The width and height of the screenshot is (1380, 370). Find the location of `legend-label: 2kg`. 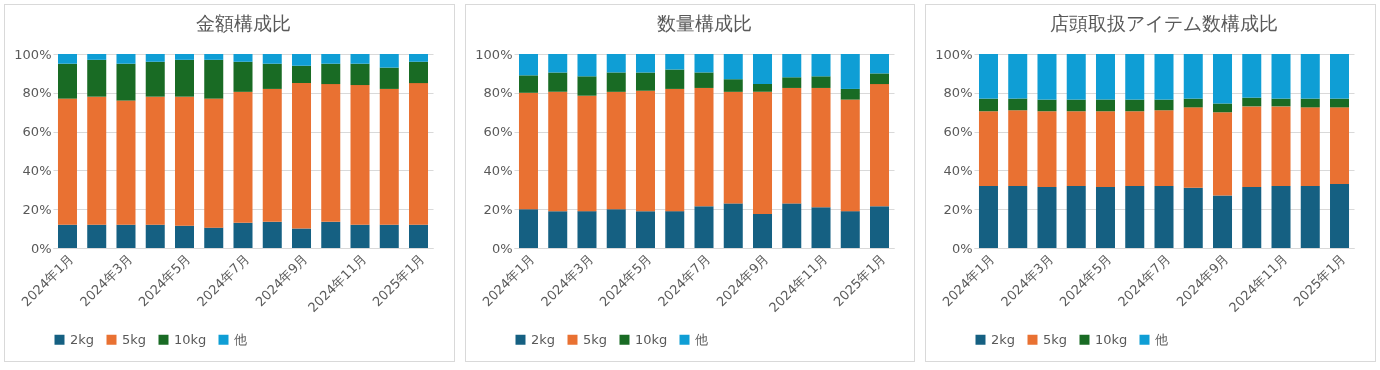

legend-label: 2kg is located at coordinates (1003, 339).